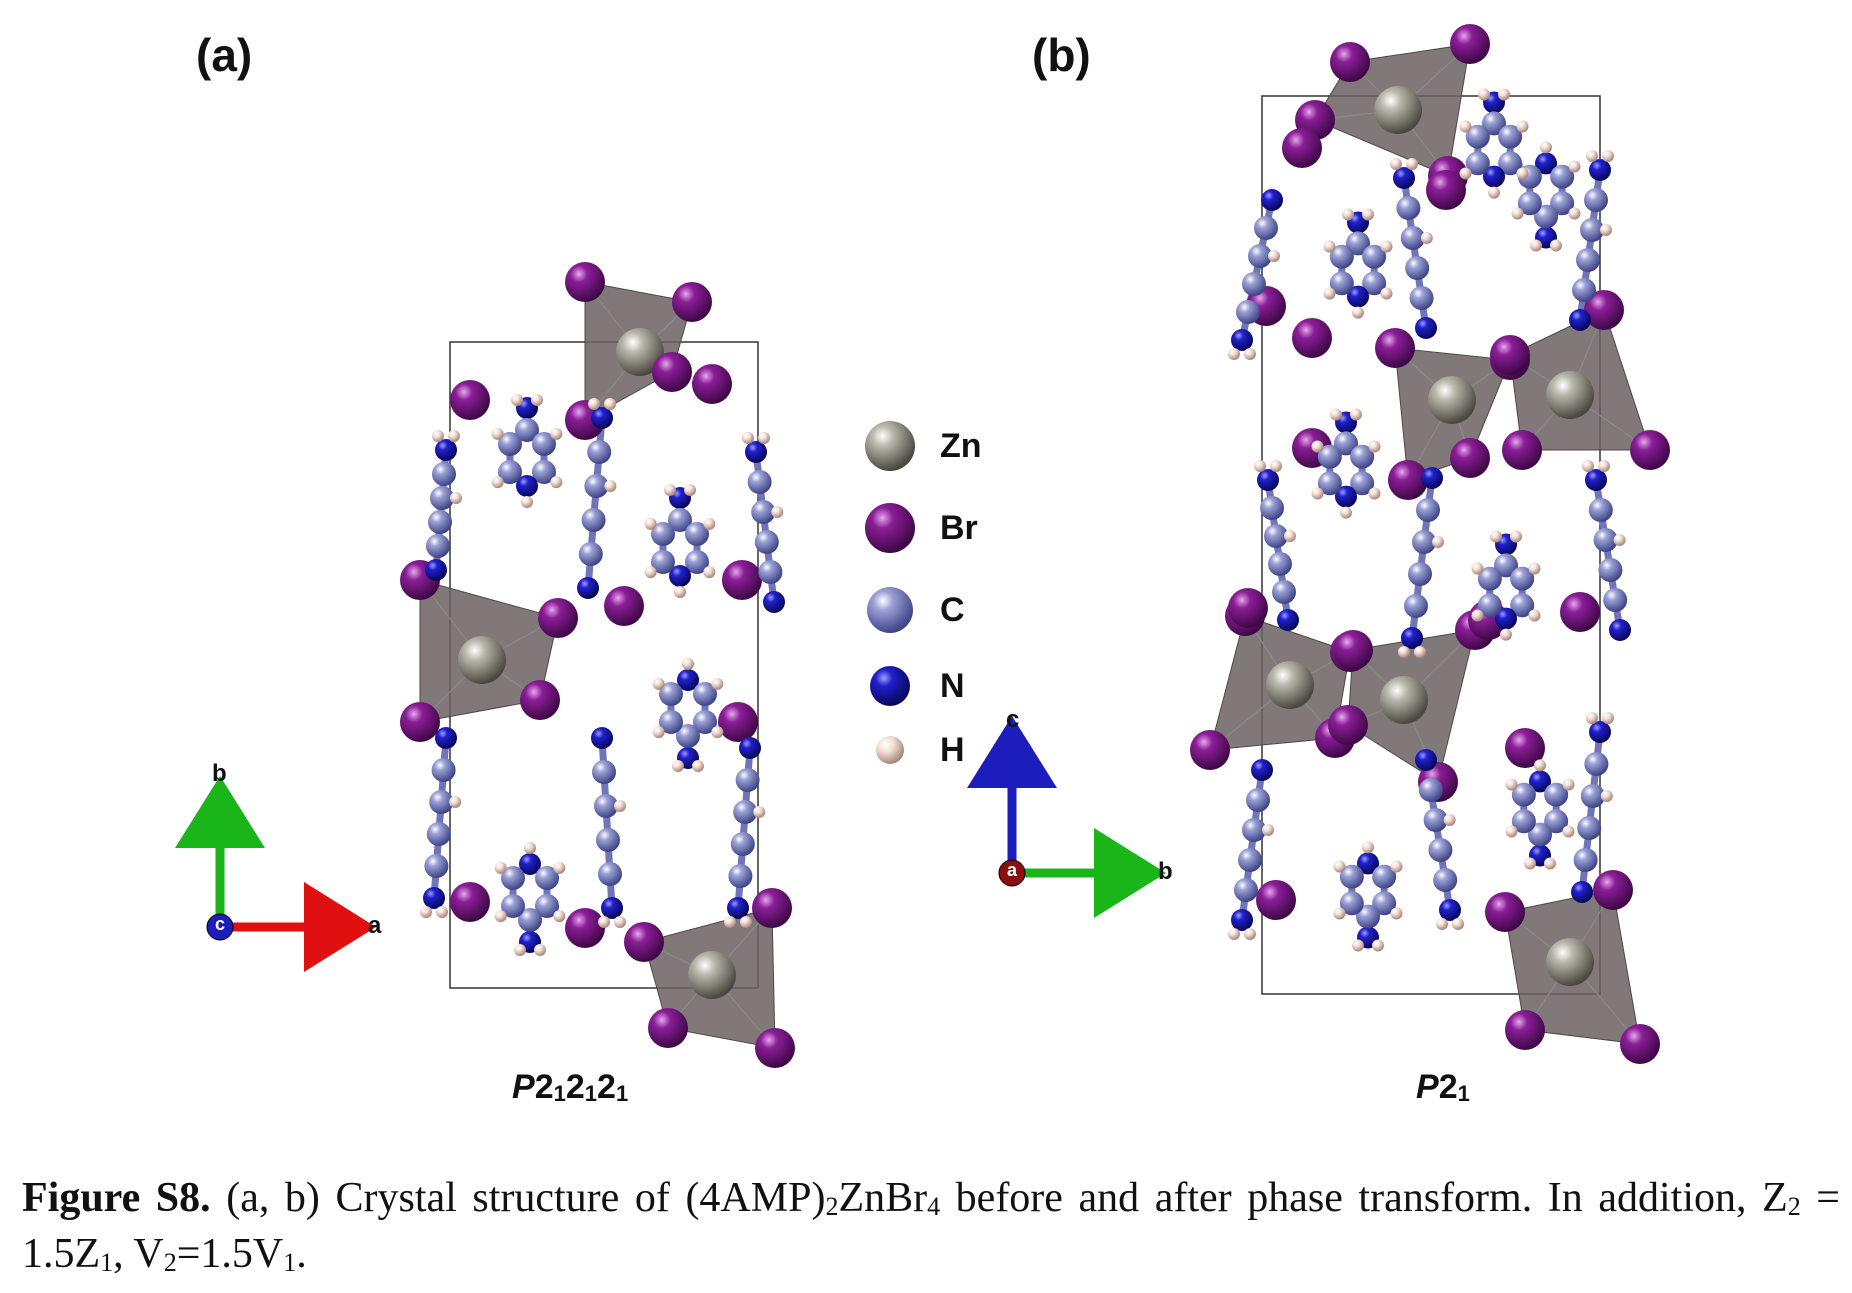 The height and width of the screenshot is (1293, 1852). Describe the element at coordinates (138, 1254) in the screenshot. I see `caption-text: , V` at that location.